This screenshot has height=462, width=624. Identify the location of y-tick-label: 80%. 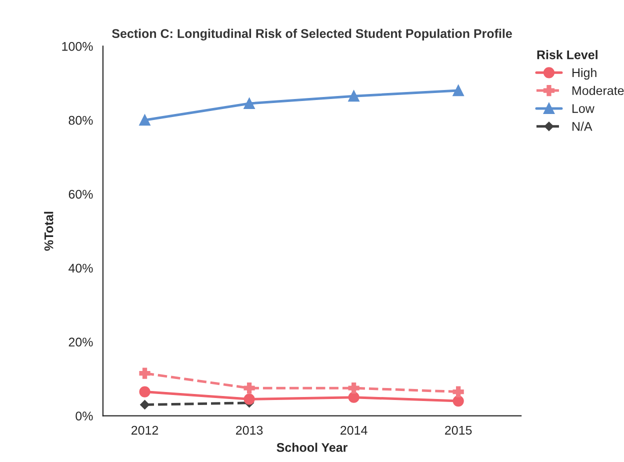
(80, 120).